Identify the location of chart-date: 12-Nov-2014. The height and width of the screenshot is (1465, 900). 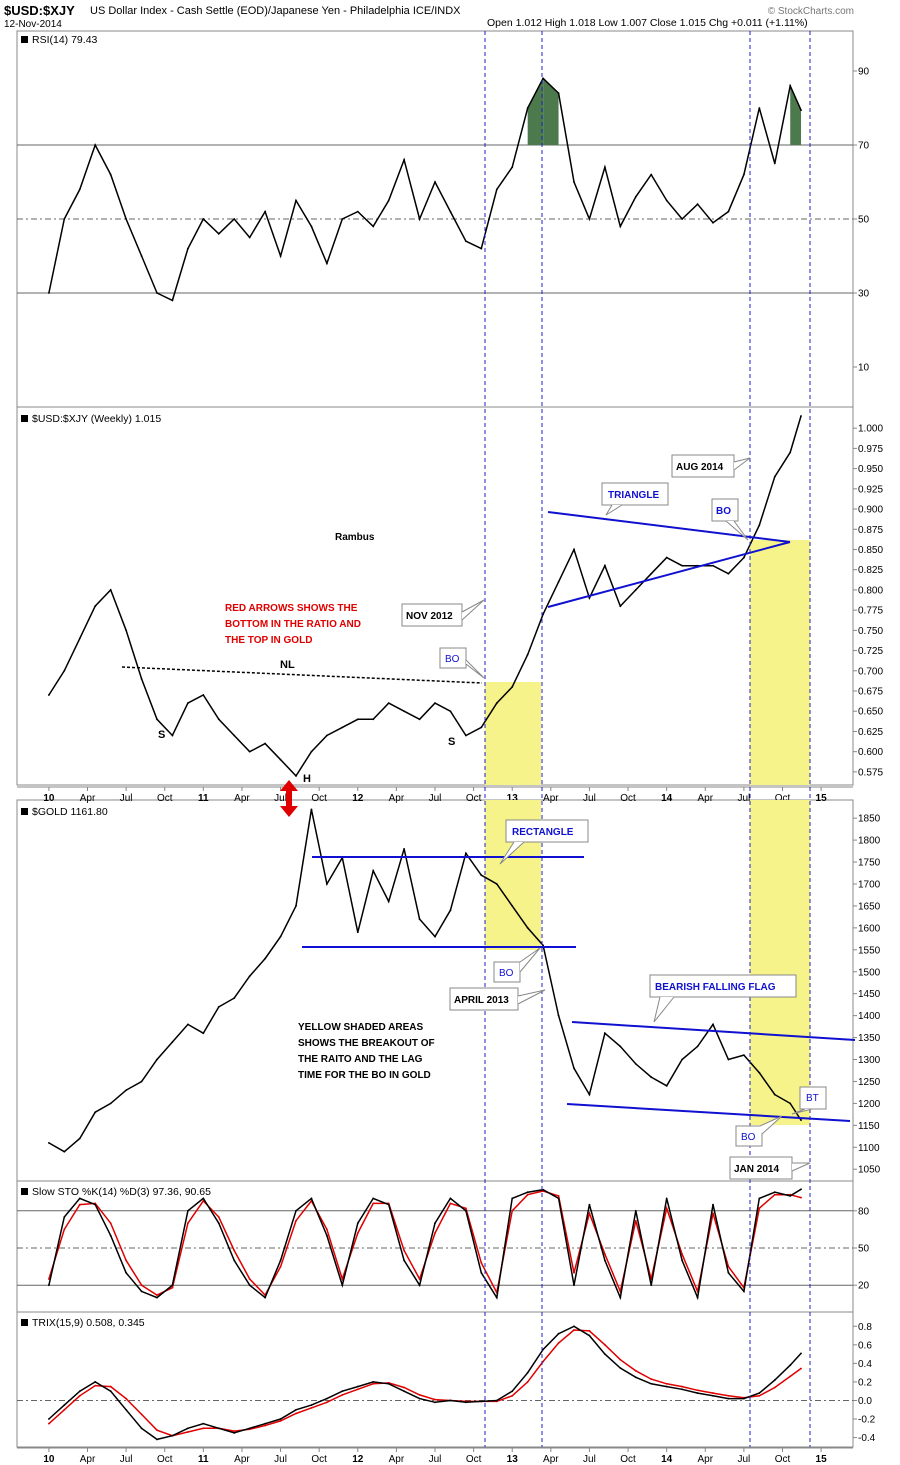
(33, 24).